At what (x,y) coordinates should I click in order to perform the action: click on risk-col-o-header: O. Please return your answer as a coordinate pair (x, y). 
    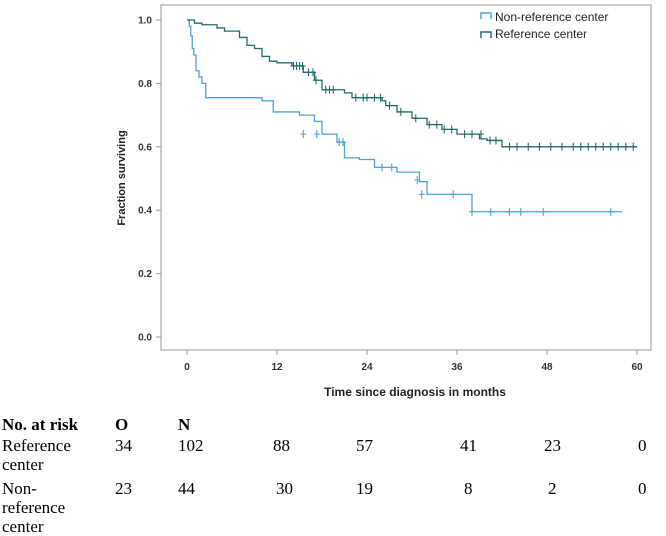
    Looking at the image, I should click on (122, 424).